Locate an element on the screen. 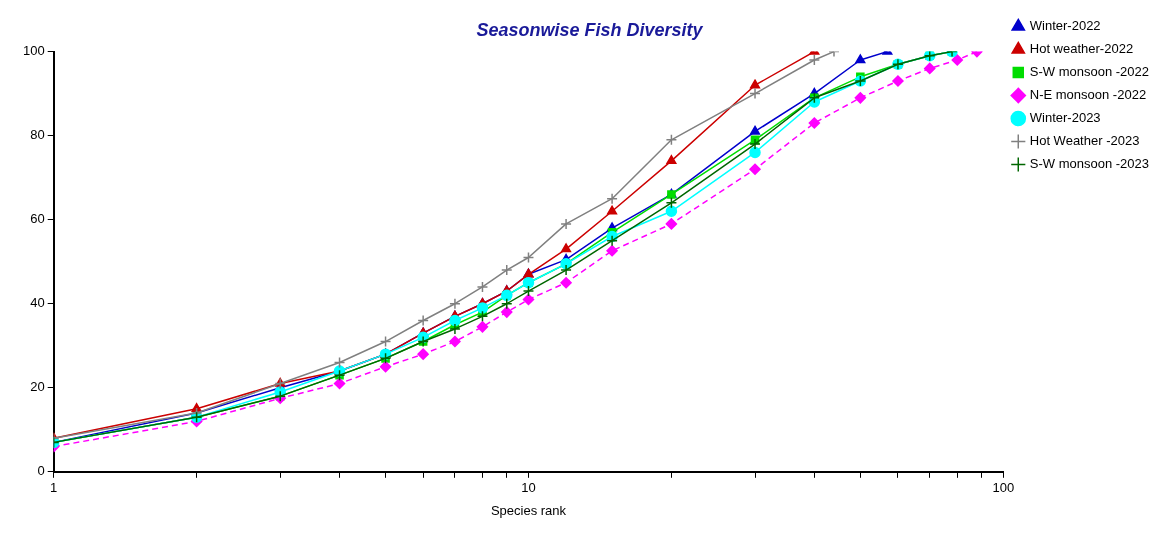 The height and width of the screenshot is (533, 1169). legend-label: Hot weather-2022 is located at coordinates (1081, 49).